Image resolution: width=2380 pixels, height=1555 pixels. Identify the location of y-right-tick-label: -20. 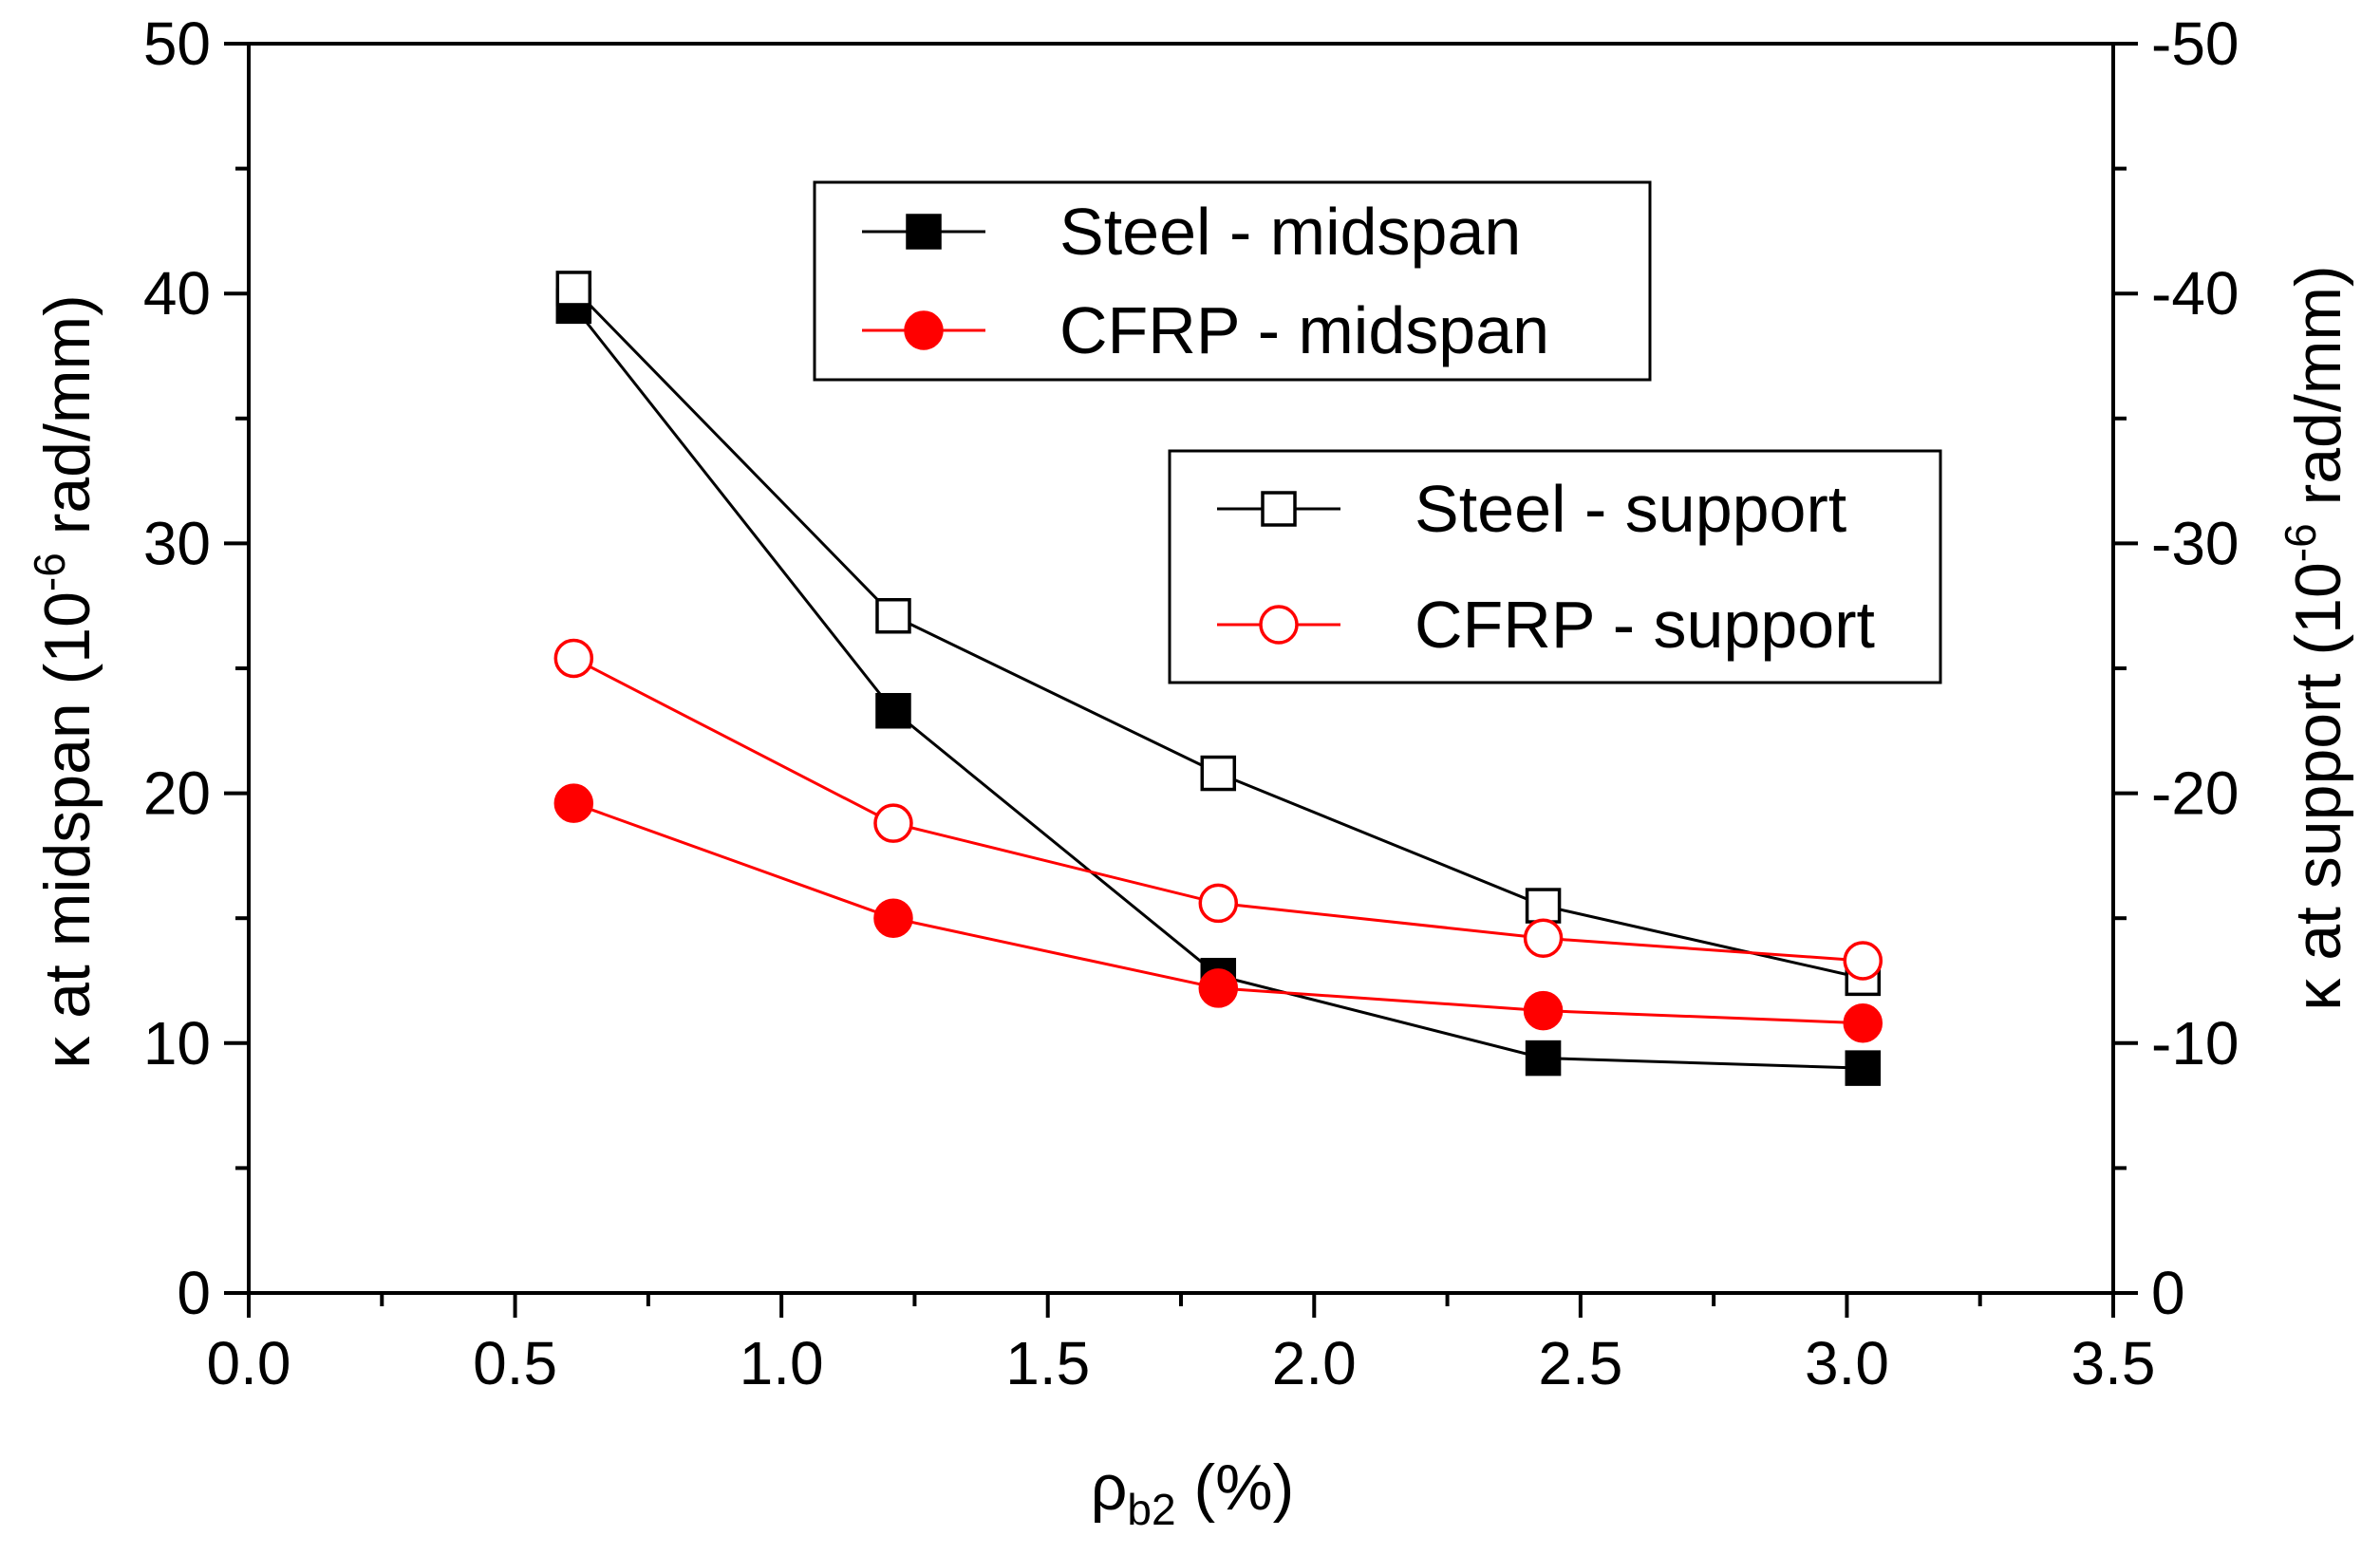
(2195, 793).